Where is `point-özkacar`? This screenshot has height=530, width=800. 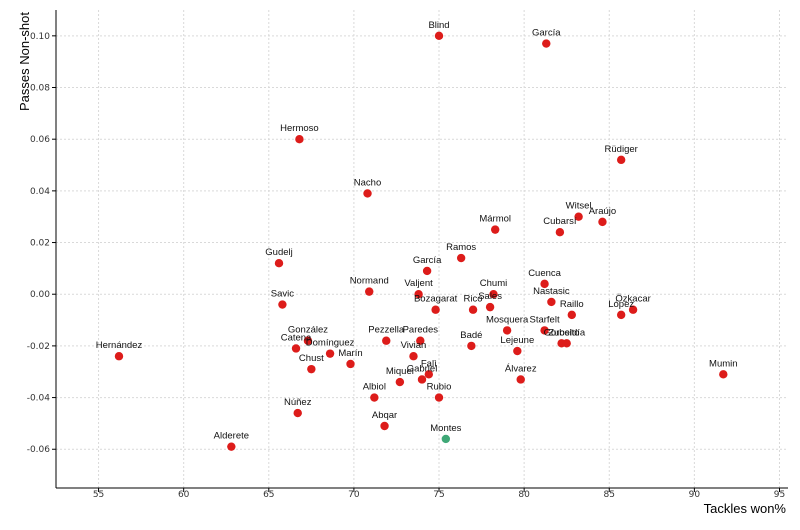 point-özkacar is located at coordinates (633, 309).